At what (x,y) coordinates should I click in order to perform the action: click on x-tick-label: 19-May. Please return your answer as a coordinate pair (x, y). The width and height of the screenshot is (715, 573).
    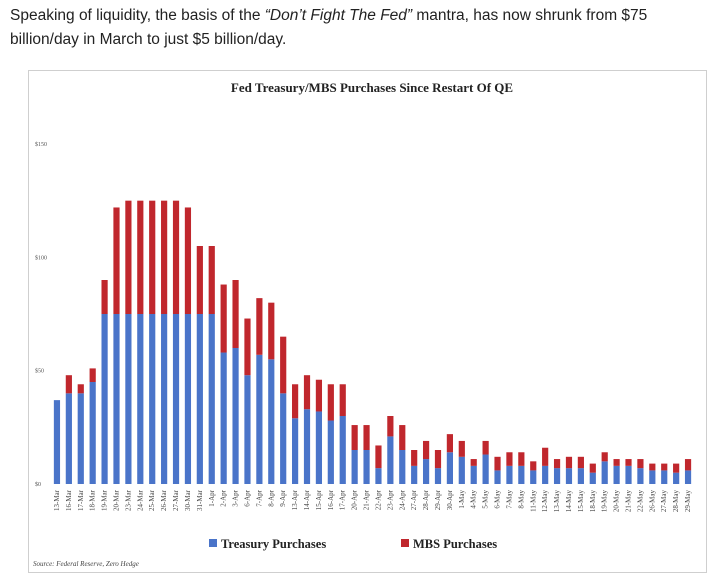
    Looking at the image, I should click on (605, 501).